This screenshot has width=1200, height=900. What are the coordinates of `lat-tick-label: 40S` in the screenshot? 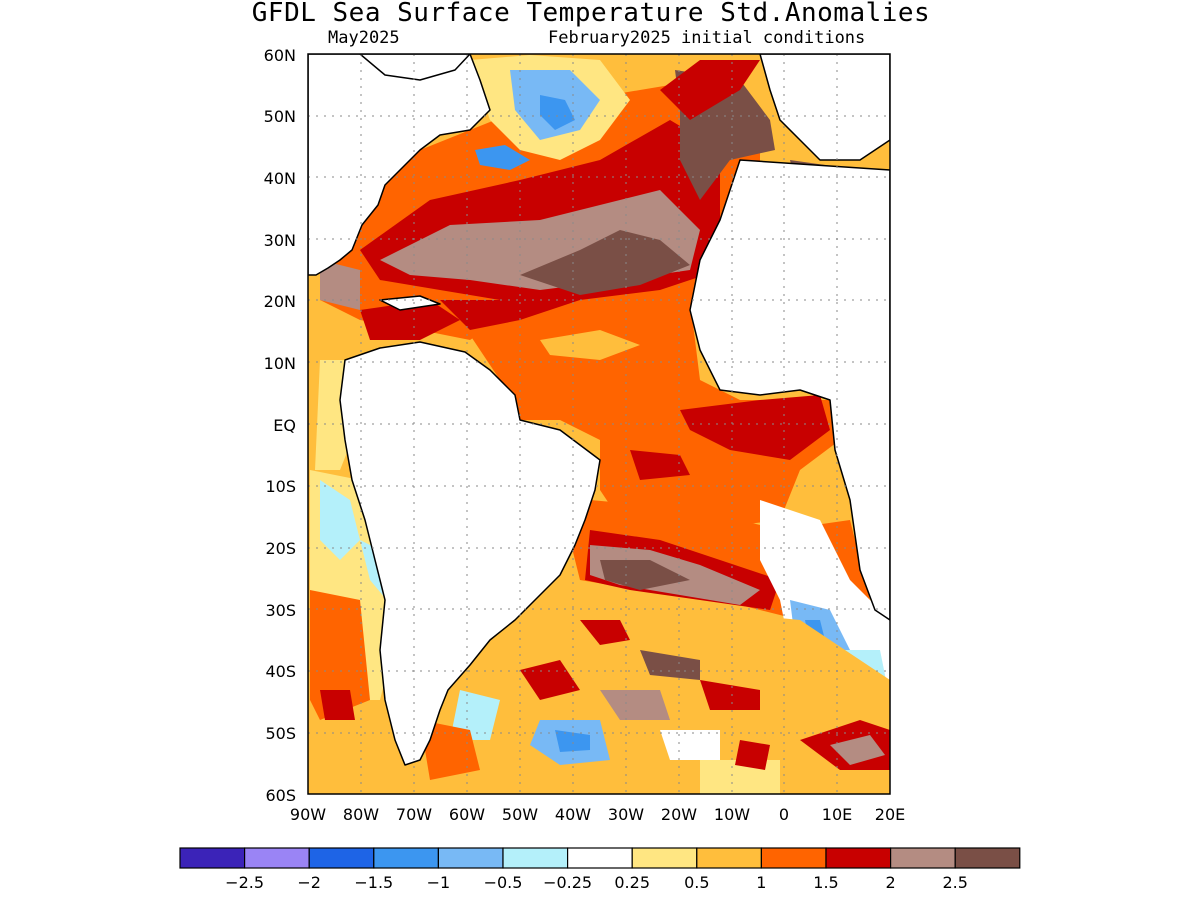 It's located at (280, 671).